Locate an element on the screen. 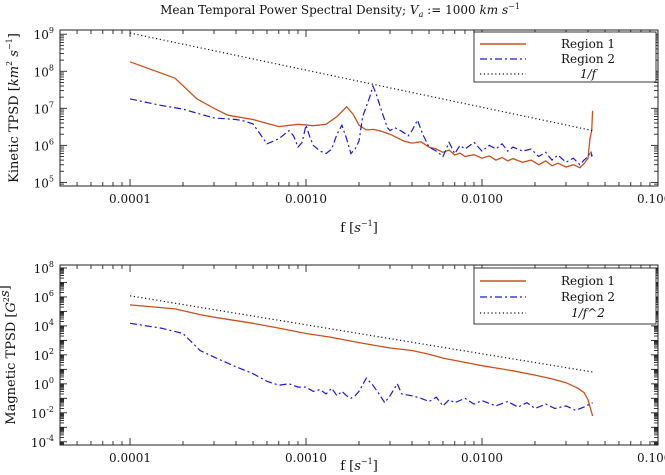 The height and width of the screenshot is (475, 665). legend: Region 1 Region 2 1/f is located at coordinates (565, 57).